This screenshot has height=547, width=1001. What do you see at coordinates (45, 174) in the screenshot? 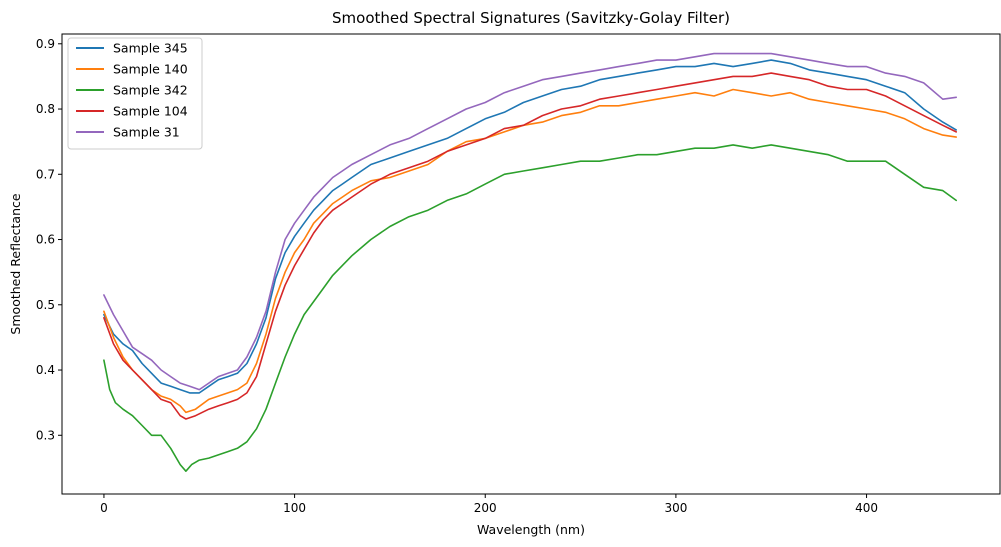
I see `y-tick-label: 0.7` at bounding box center [45, 174].